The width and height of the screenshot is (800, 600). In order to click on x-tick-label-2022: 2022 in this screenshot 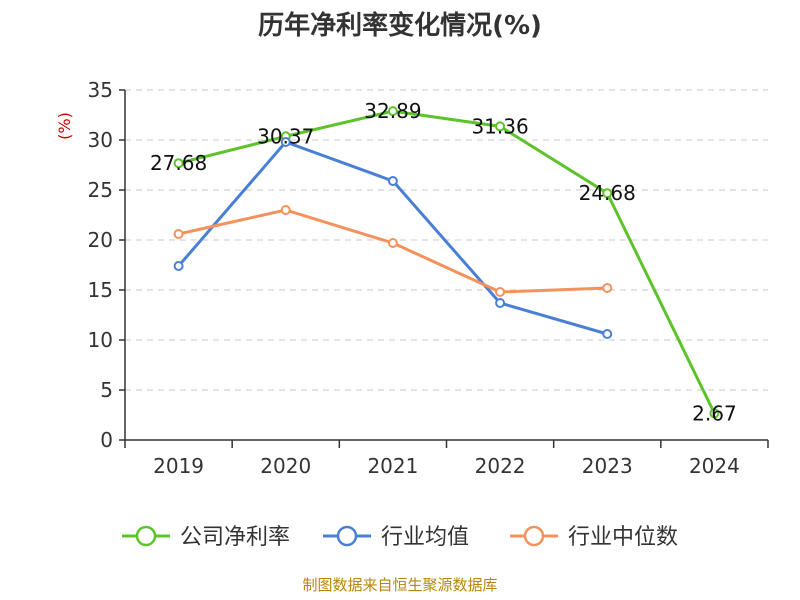, I will do `click(500, 466)`.